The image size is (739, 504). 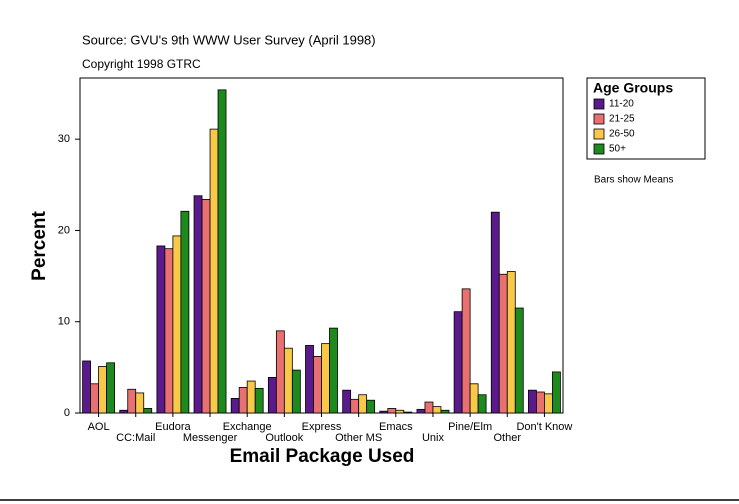 What do you see at coordinates (322, 427) in the screenshot?
I see `x-tick-label: Express` at bounding box center [322, 427].